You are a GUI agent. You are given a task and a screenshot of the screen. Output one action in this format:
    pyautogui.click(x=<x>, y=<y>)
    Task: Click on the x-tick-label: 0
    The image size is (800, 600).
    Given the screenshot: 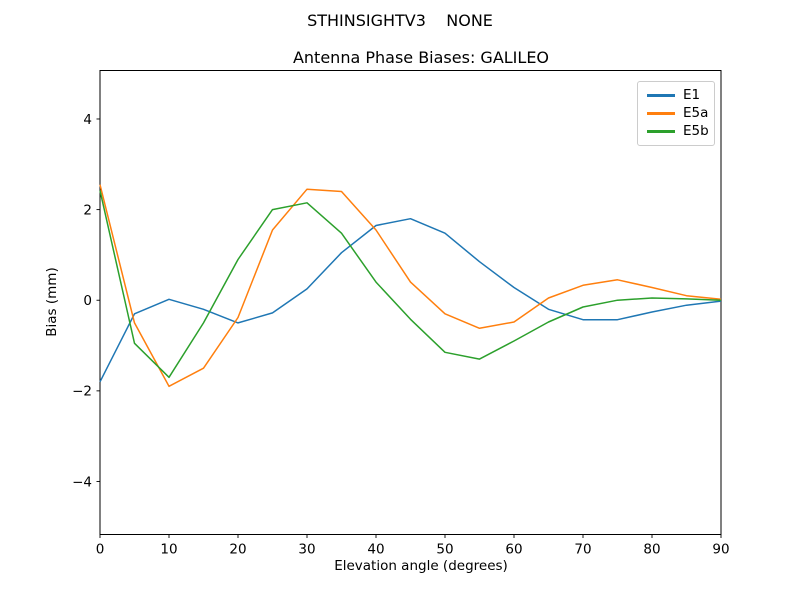 What is the action you would take?
    pyautogui.click(x=100, y=550)
    